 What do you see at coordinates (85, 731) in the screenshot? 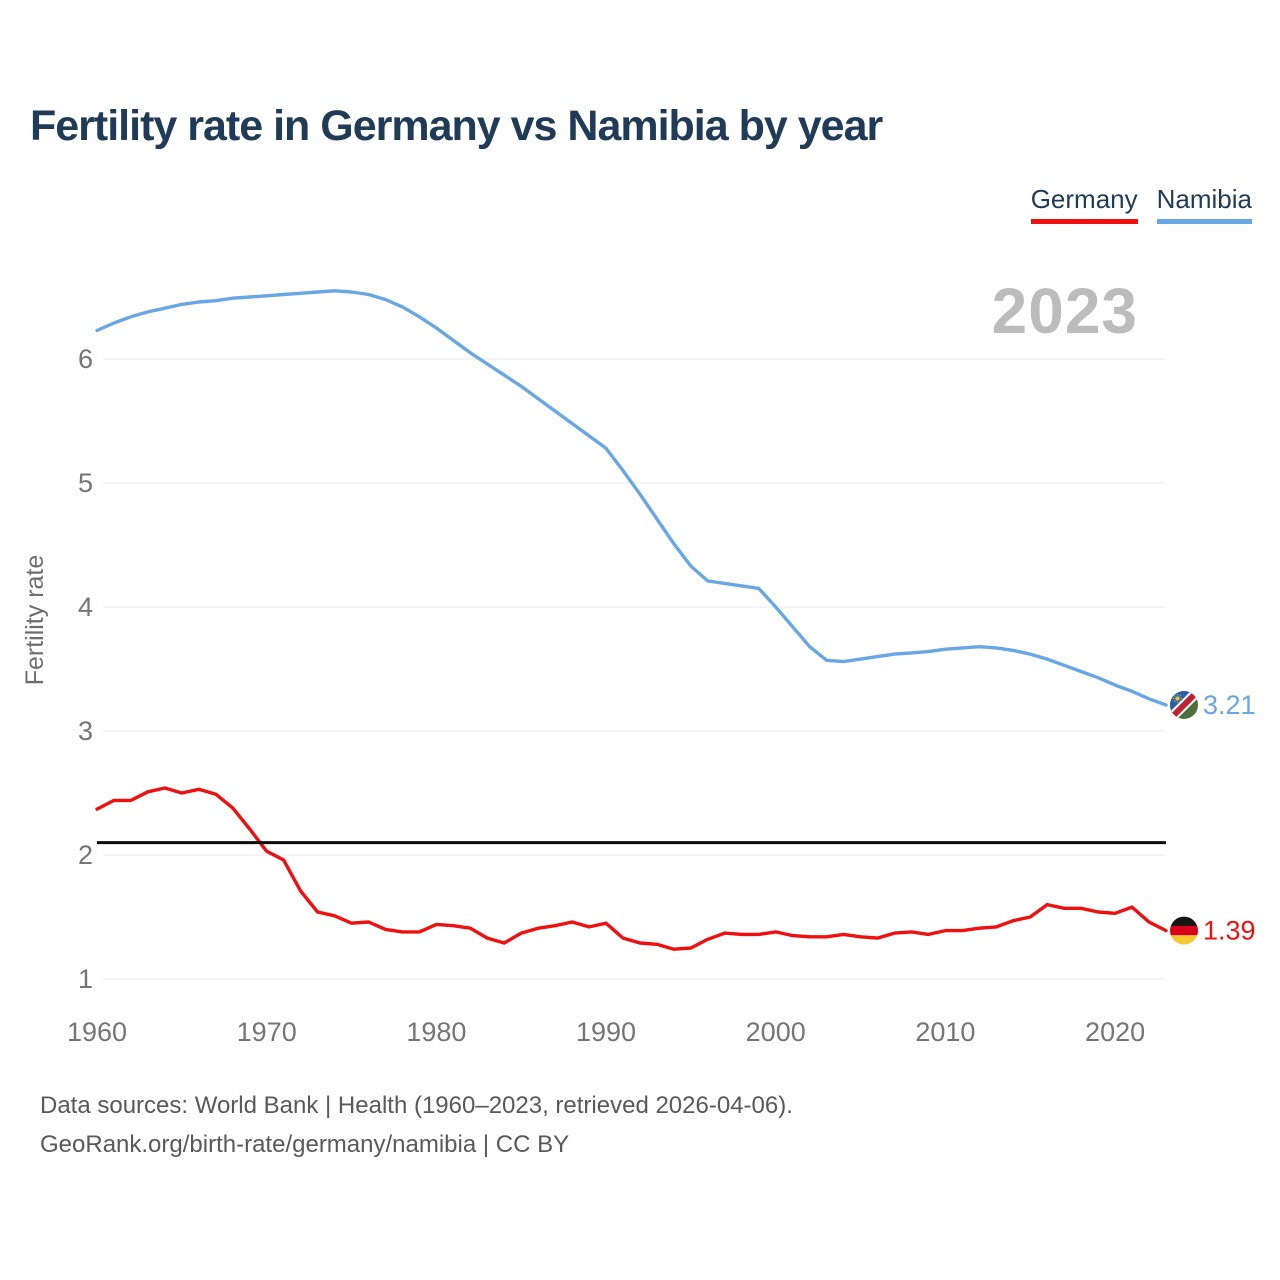
I see `y-tick-label: 3` at bounding box center [85, 731].